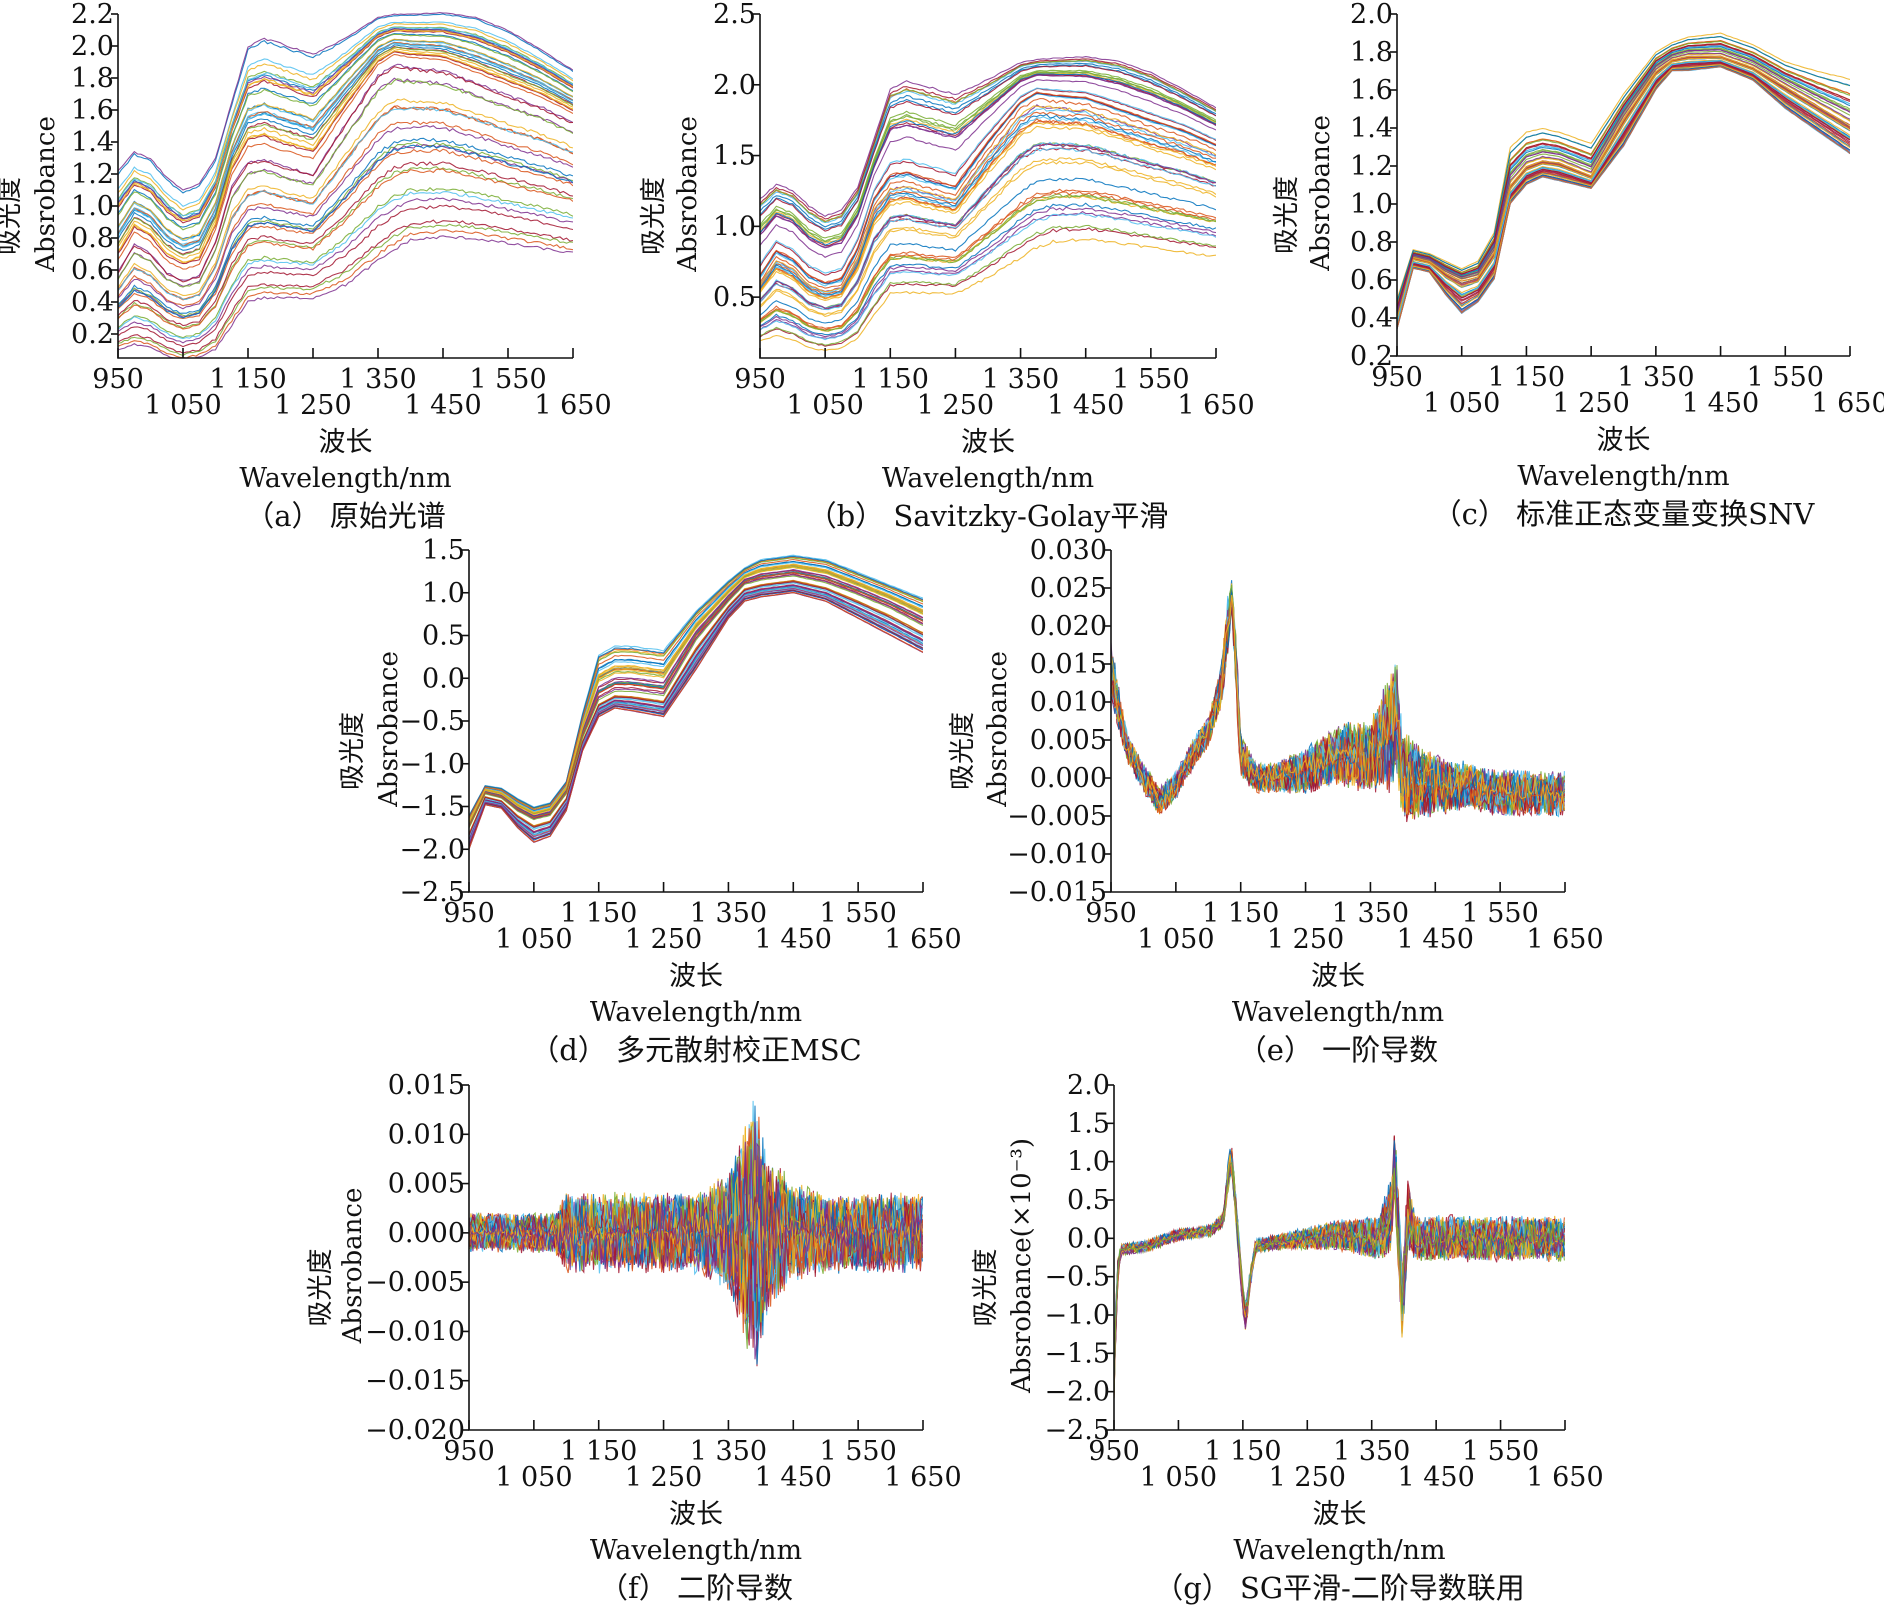 The height and width of the screenshot is (1613, 1884). What do you see at coordinates (1022, 1266) in the screenshot?
I see `y-axis-label-en: Absrobance(×10⁻³)` at bounding box center [1022, 1266].